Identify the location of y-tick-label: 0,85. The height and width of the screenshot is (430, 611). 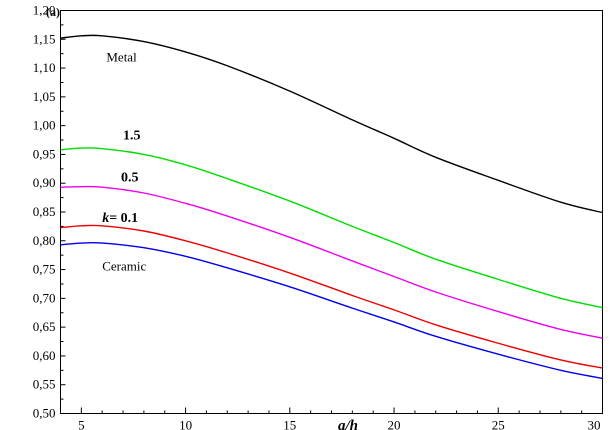
(44, 211).